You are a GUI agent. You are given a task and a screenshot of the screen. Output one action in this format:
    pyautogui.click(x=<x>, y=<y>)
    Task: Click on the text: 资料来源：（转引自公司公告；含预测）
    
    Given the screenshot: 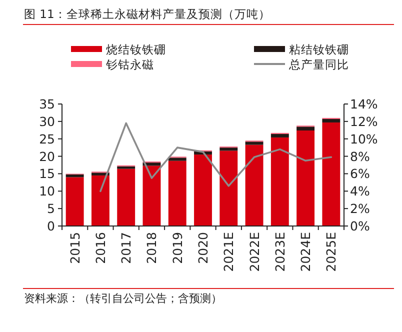 What is the action you would take?
    pyautogui.click(x=123, y=298)
    